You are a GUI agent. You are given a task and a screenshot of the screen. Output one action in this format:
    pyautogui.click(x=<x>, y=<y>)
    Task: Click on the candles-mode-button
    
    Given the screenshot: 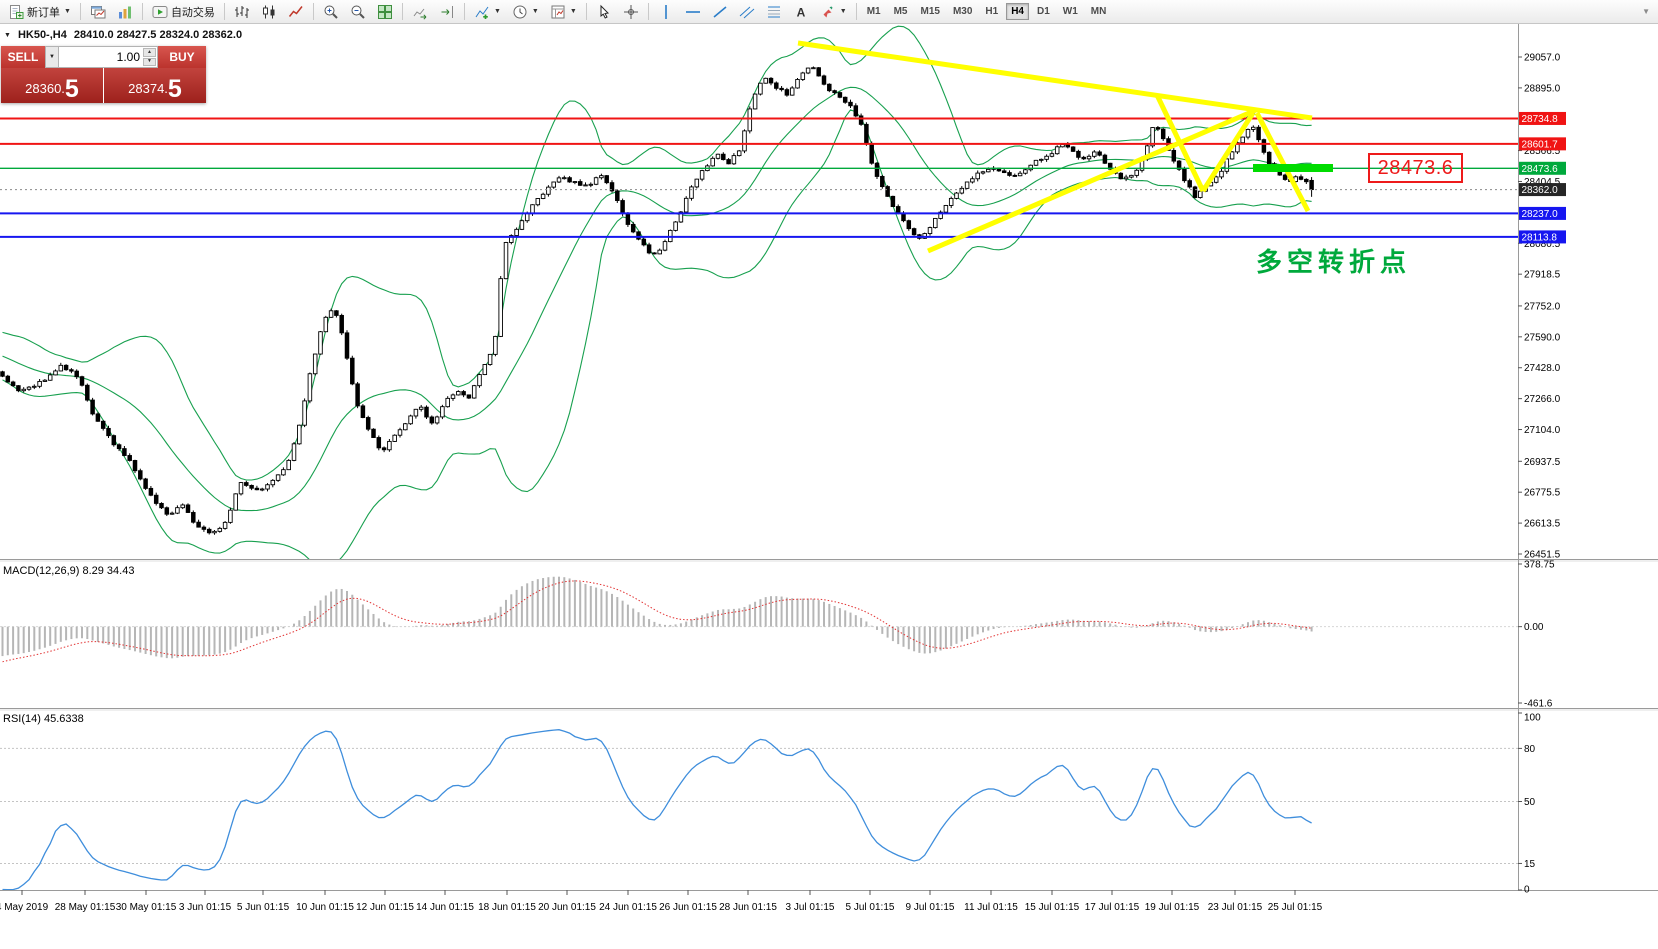 What is the action you would take?
    pyautogui.click(x=269, y=11)
    